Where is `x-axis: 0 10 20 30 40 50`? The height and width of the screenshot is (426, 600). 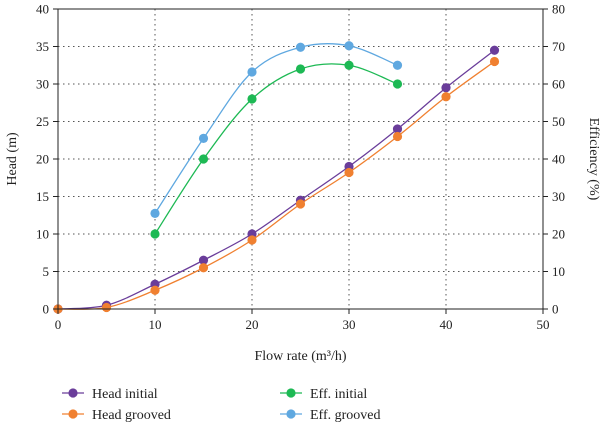
x-axis: 0 10 20 30 40 50 is located at coordinates (302, 320).